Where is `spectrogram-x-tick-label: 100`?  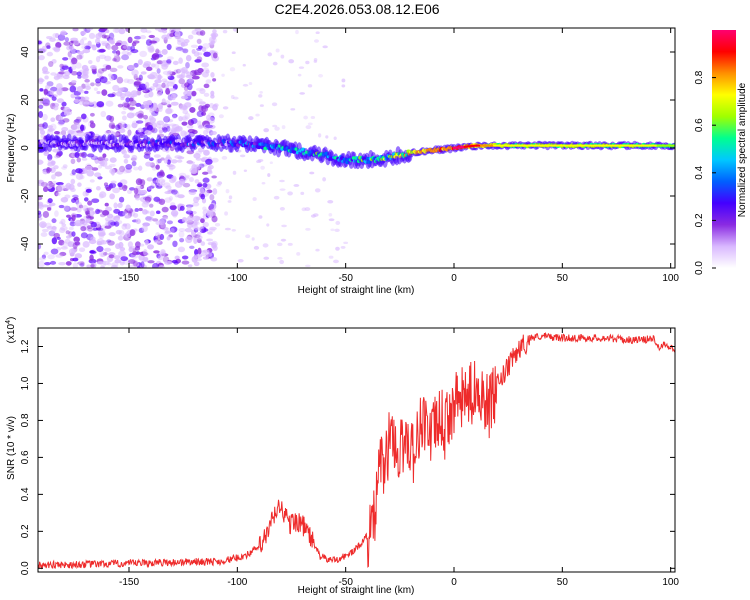 spectrogram-x-tick-label: 100 is located at coordinates (670, 278).